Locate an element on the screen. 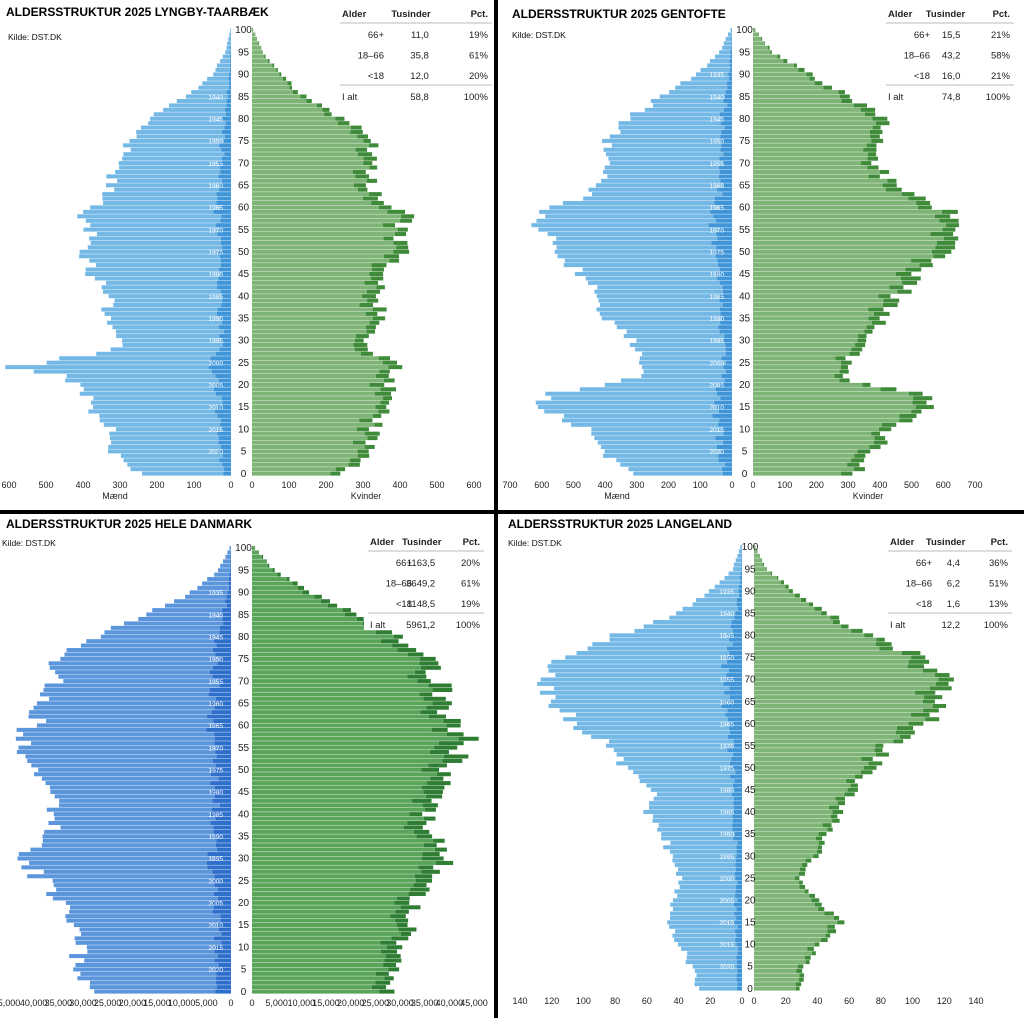 Image resolution: width=1024 pixels, height=1018 pixels. x-tick-right: 600 is located at coordinates (943, 485).